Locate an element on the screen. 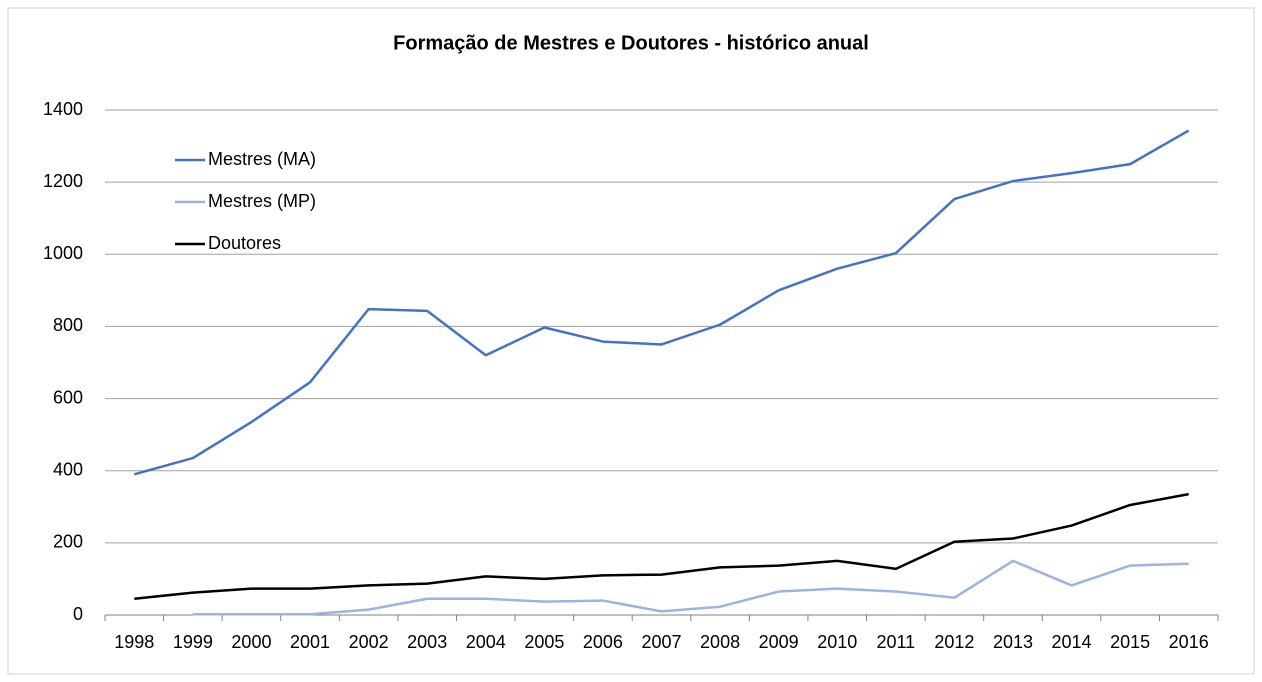 Image resolution: width=1262 pixels, height=682 pixels. x-tick-label: 2010 is located at coordinates (837, 642).